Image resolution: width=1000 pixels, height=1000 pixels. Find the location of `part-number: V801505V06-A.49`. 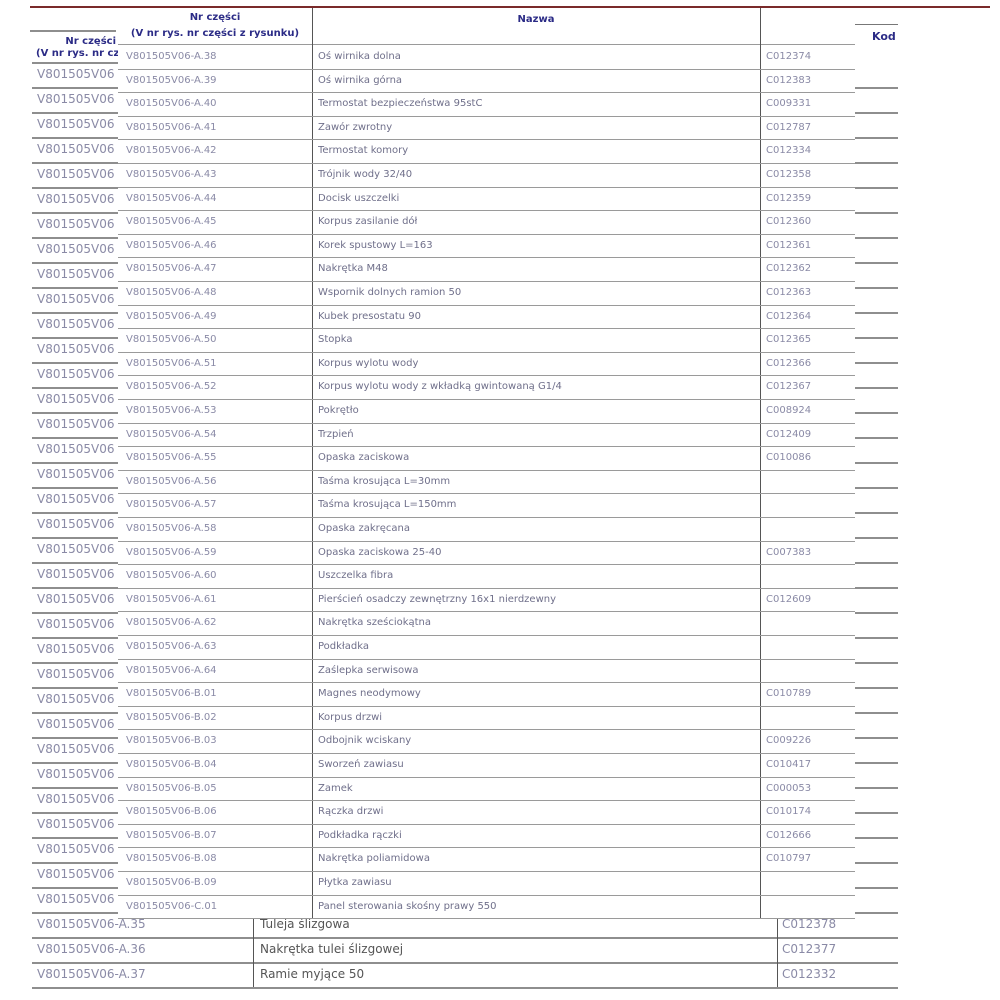

part-number: V801505V06-A.49 is located at coordinates (171, 316).